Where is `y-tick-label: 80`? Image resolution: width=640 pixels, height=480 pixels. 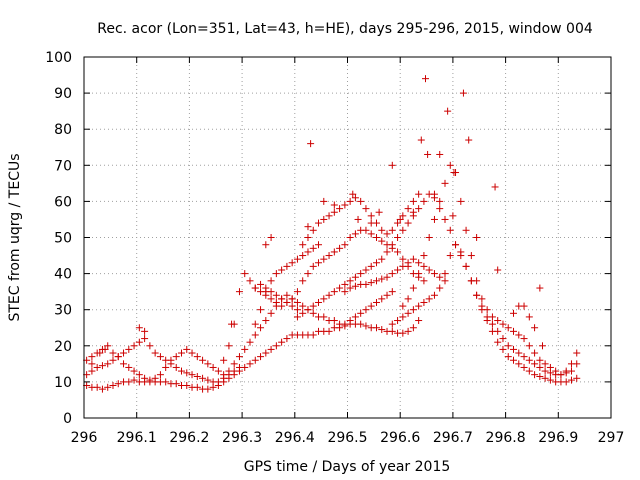 y-tick-label: 80 is located at coordinates (63, 130).